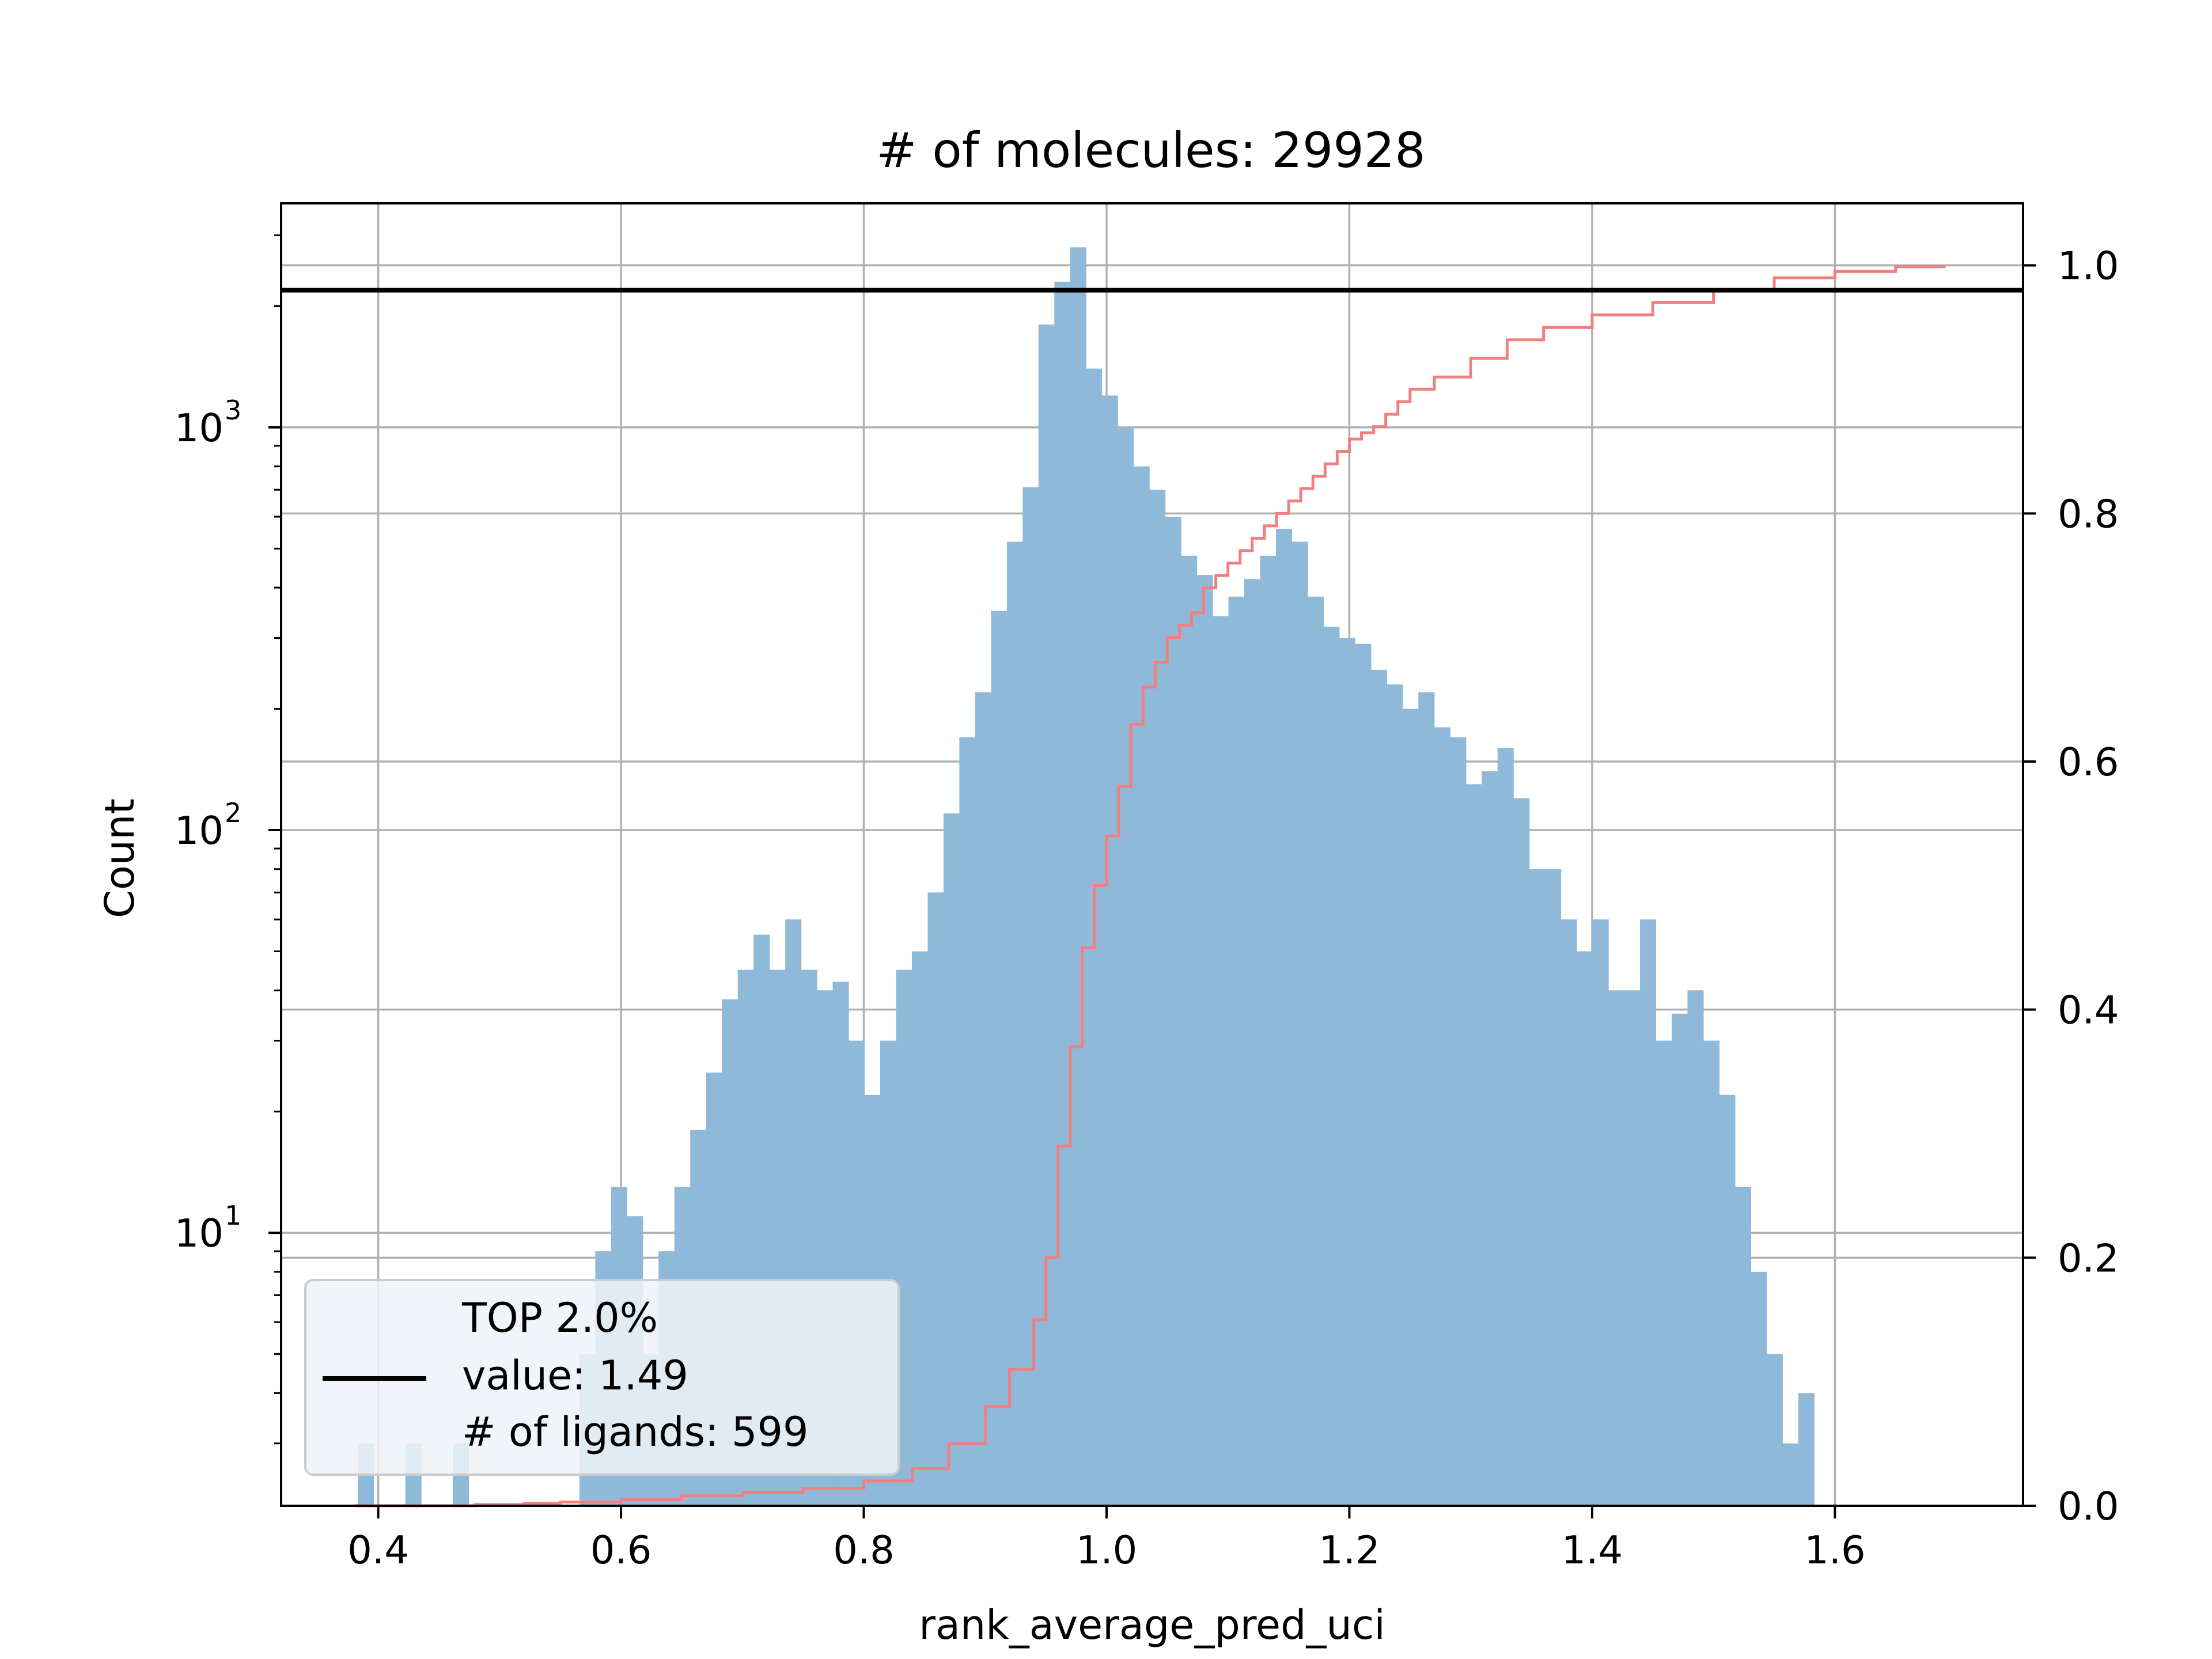  Describe the element at coordinates (2071, 886) in the screenshot. I see `y-axis-right: 0.0 0.2 0.4 0.6 0.8 1.0` at that location.